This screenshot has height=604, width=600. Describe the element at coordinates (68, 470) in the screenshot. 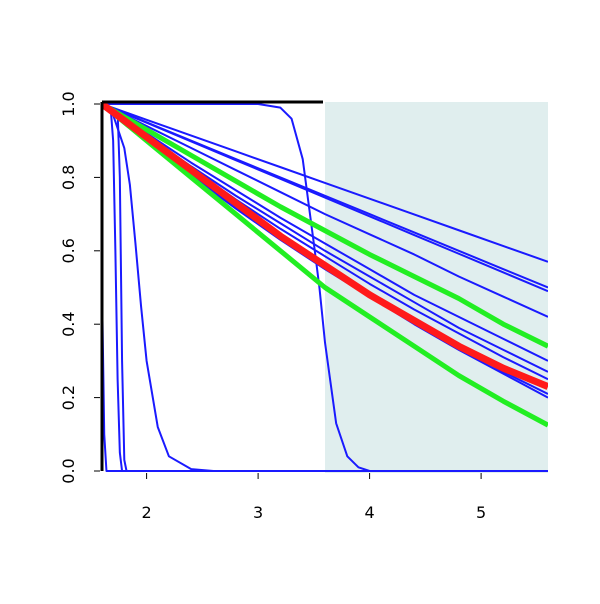

I see `y-tick-label: 0.0` at that location.